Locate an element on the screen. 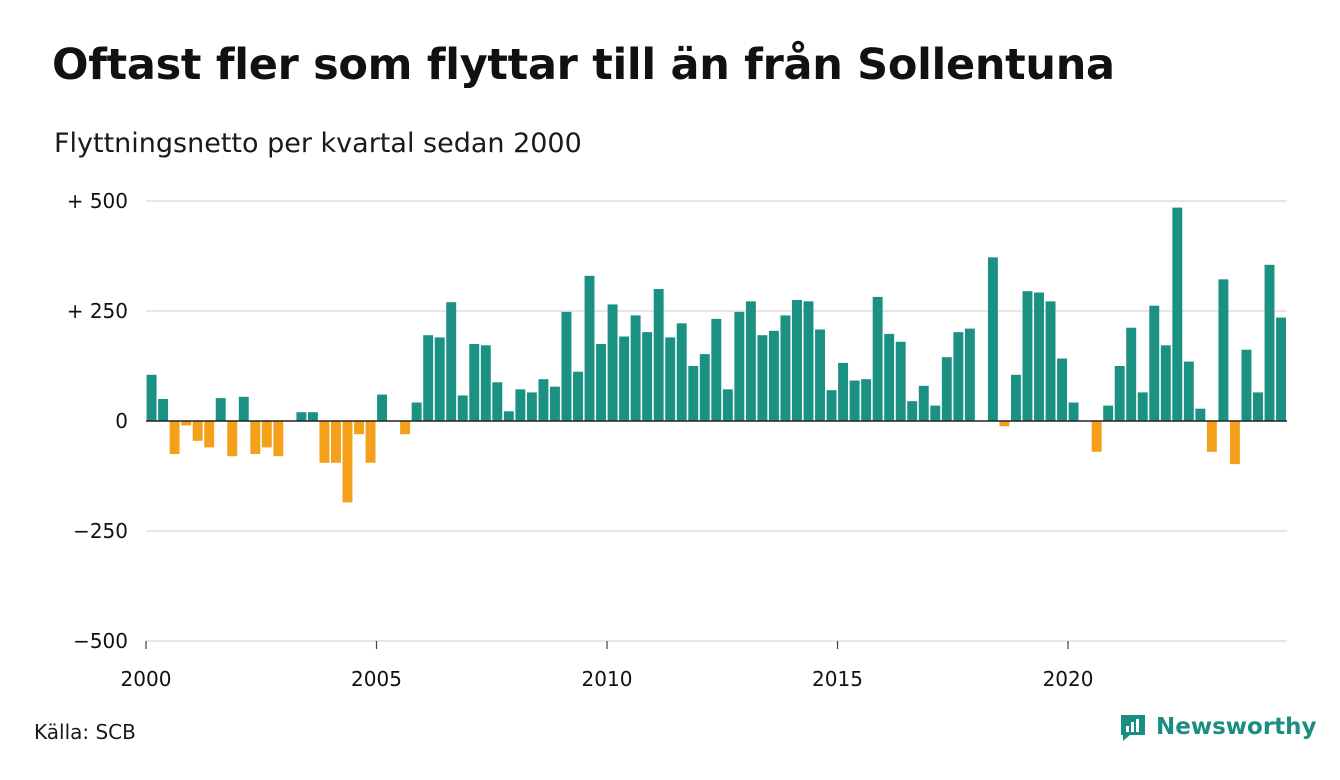 This screenshot has height=780, width=1340. x-tick-label: 2000 is located at coordinates (146, 679).